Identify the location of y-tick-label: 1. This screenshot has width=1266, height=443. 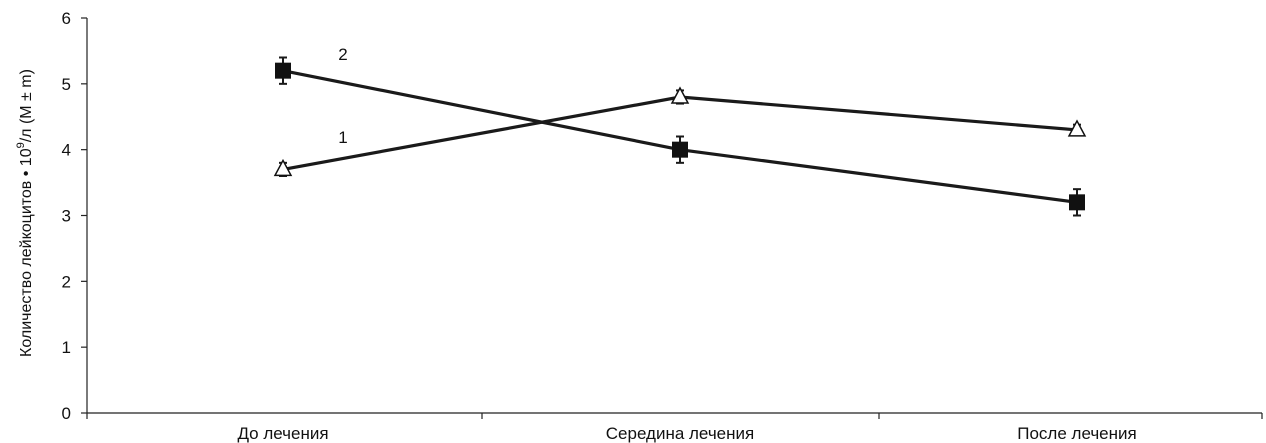
(66, 347).